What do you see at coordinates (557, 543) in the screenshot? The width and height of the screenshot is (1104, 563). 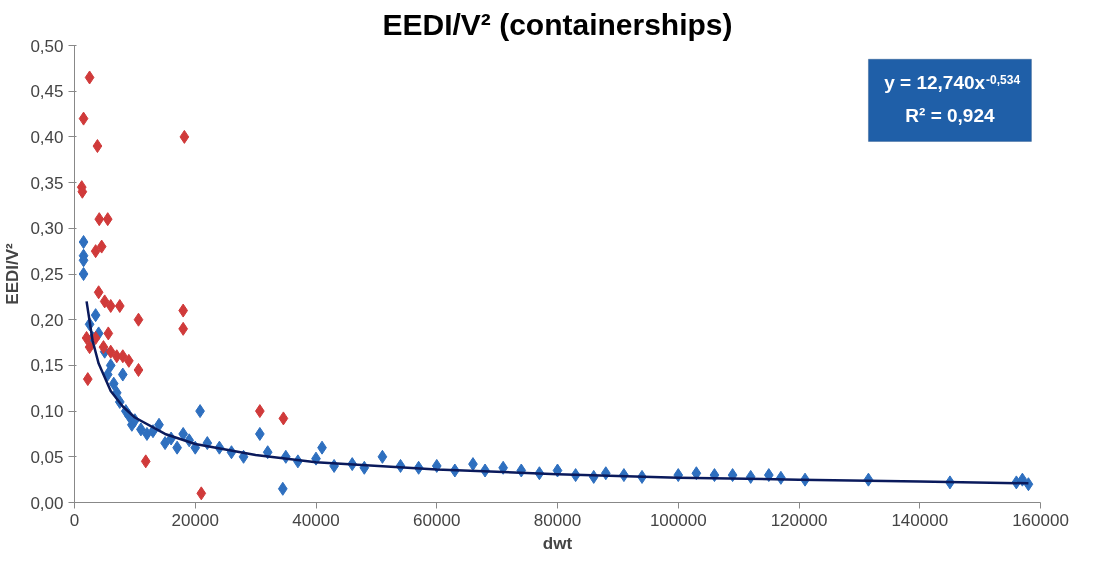 I see `x-axis-title: dwt` at bounding box center [557, 543].